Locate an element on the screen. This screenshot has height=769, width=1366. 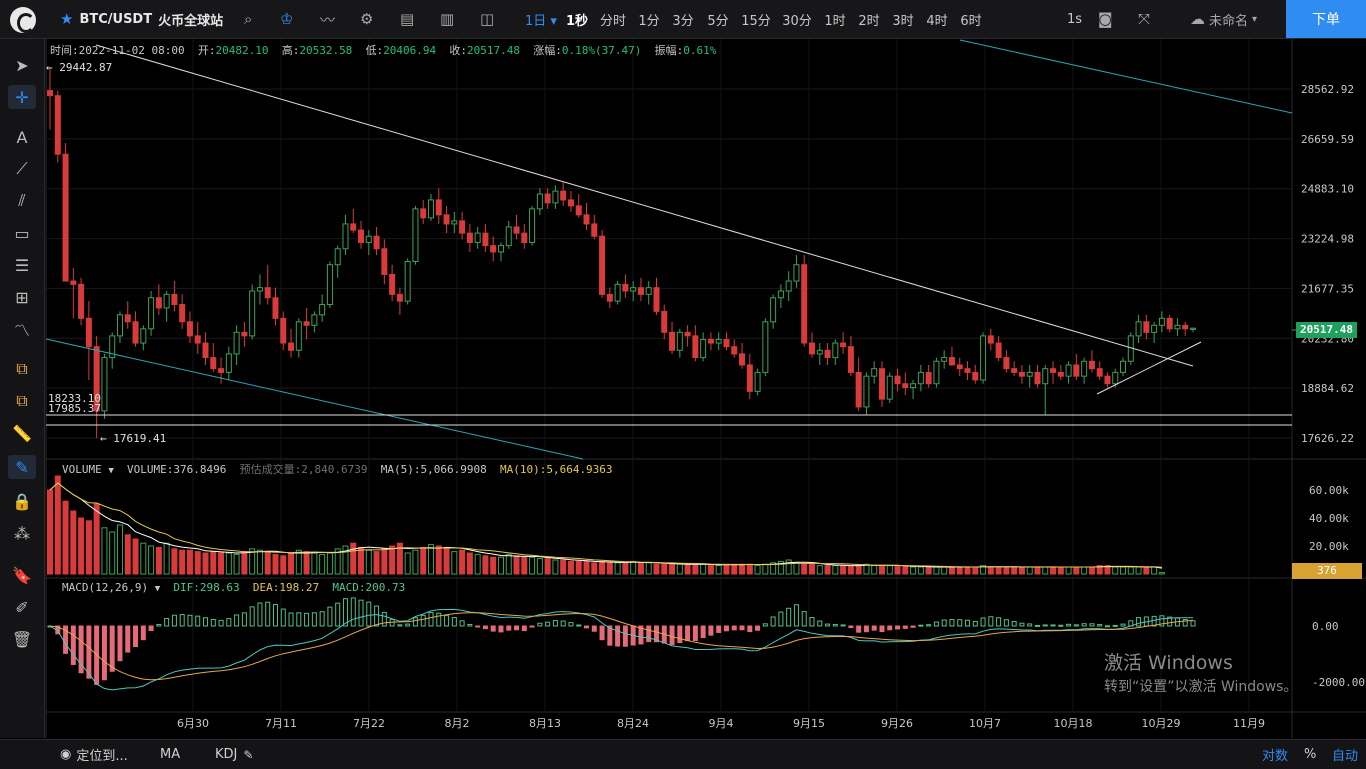
timeframe-11: 4时 is located at coordinates (937, 21).